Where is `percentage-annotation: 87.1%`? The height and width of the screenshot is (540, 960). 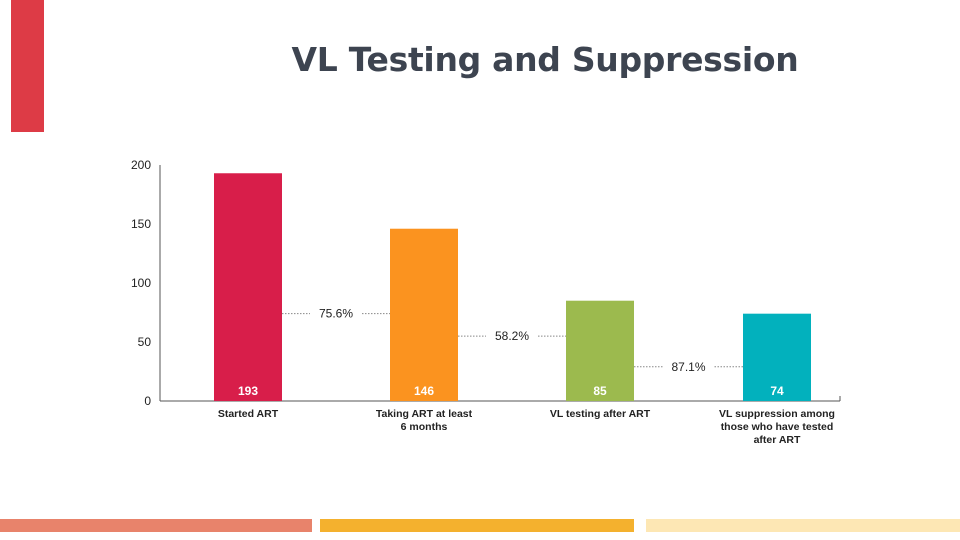 percentage-annotation: 87.1% is located at coordinates (688, 367).